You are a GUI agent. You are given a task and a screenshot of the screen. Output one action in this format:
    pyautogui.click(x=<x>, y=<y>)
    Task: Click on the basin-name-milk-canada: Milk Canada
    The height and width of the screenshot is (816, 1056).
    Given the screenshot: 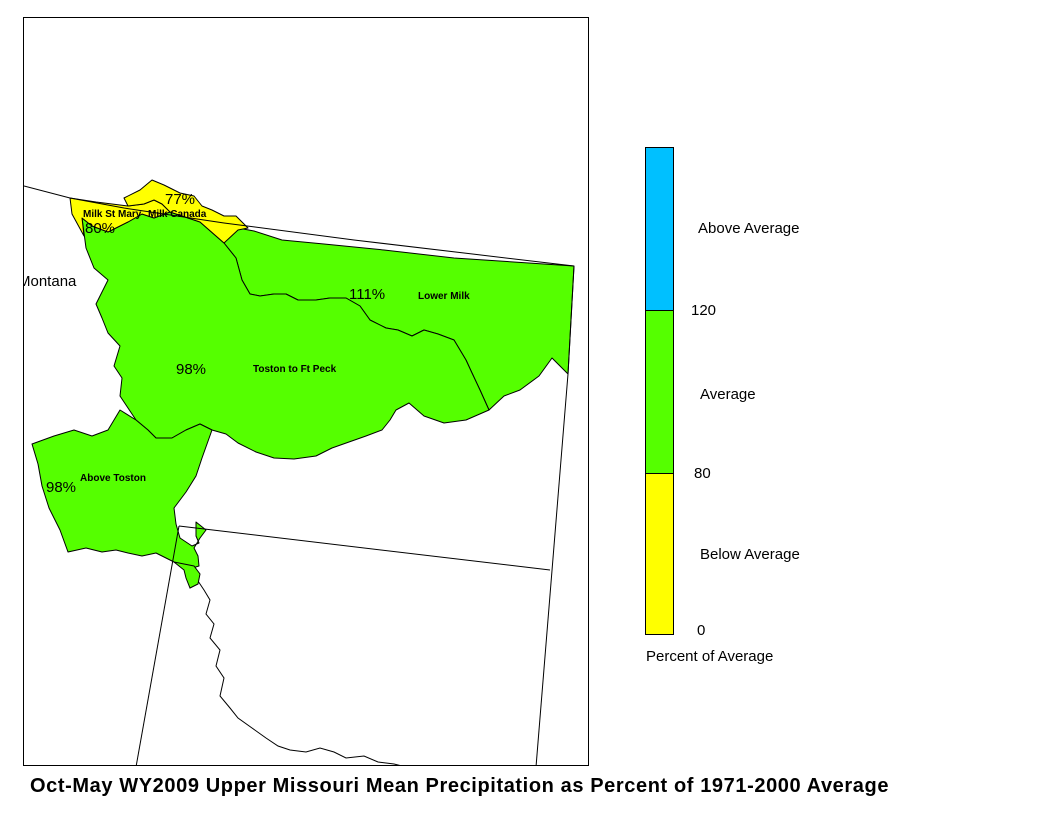 What is the action you would take?
    pyautogui.click(x=177, y=214)
    